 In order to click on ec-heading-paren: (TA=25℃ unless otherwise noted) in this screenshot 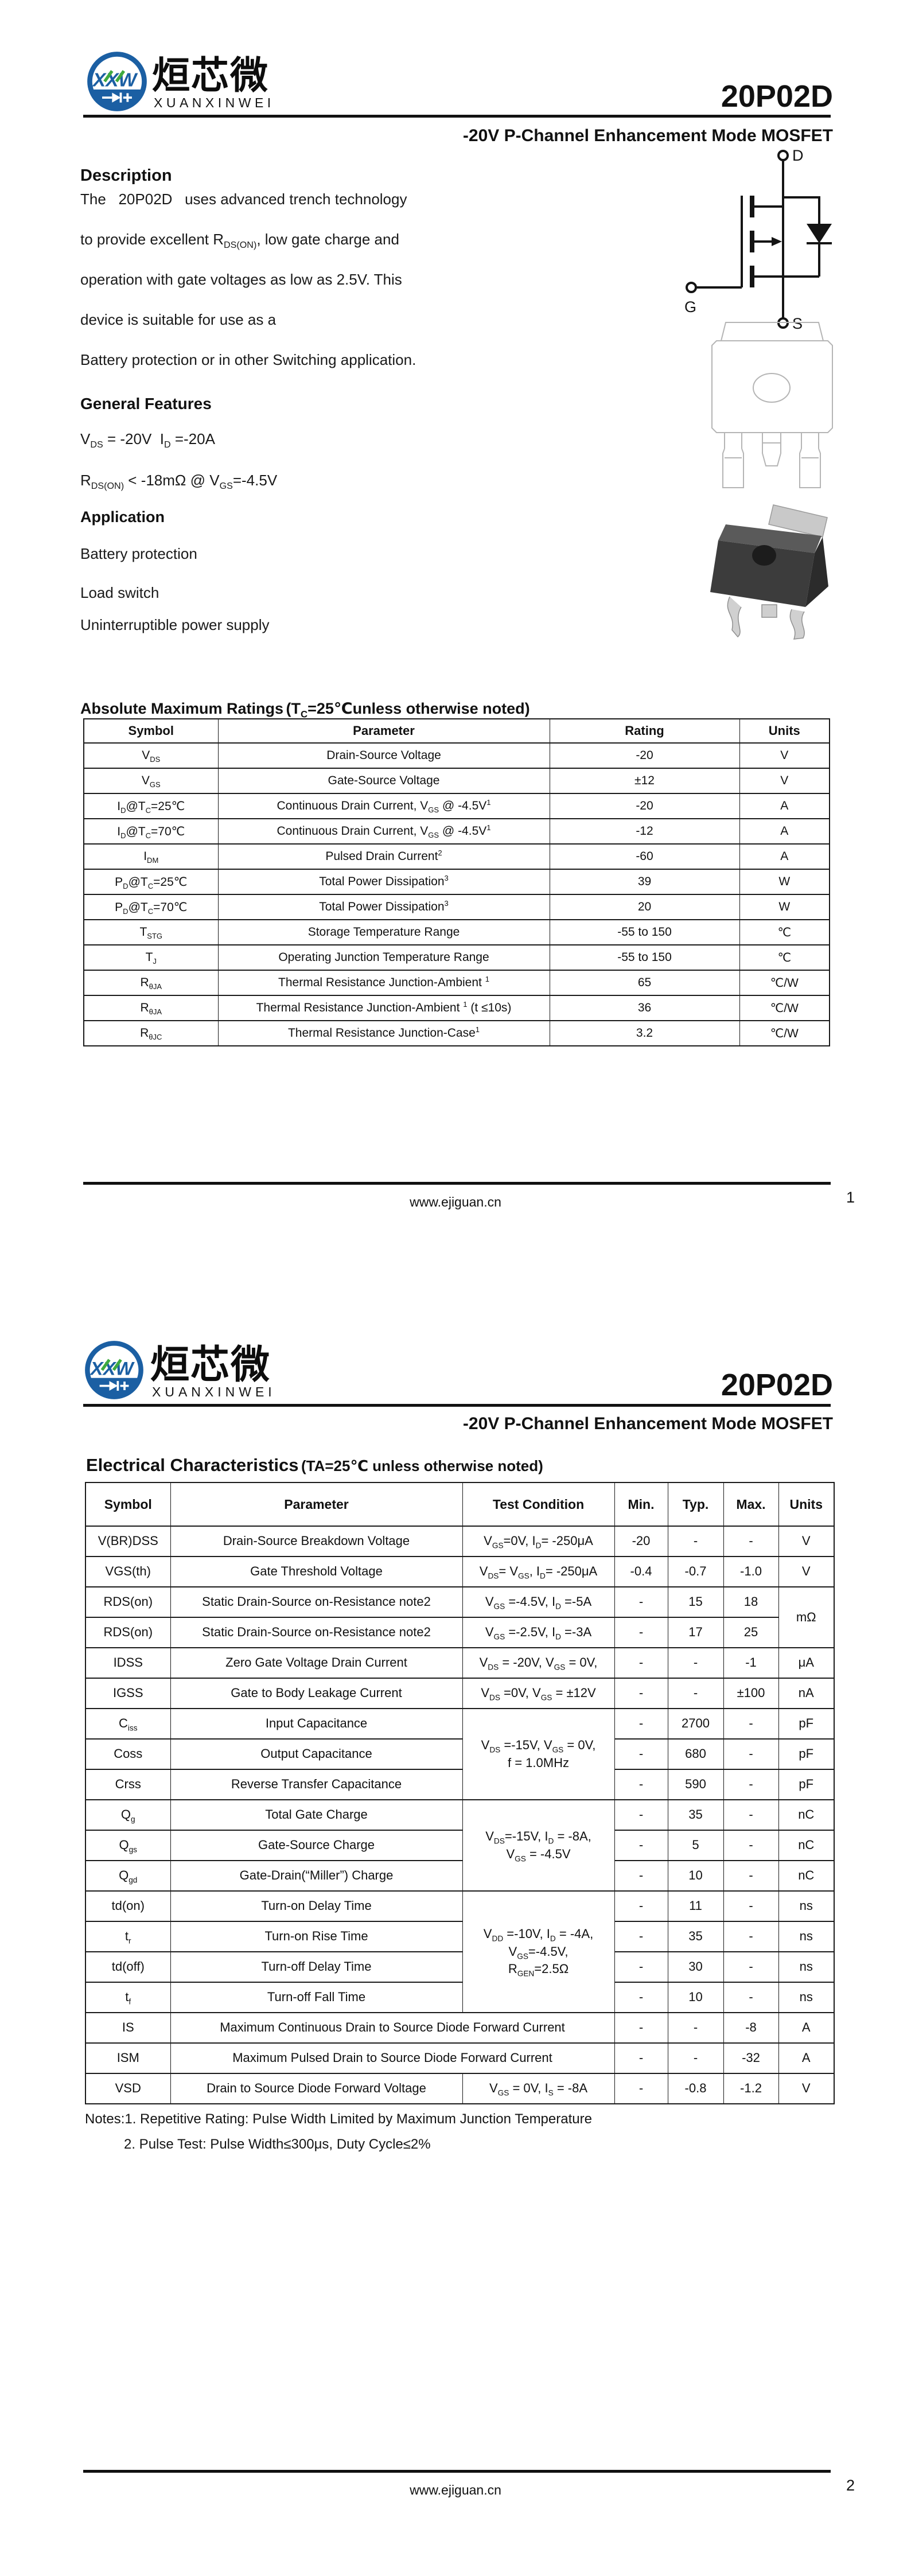, I will do `click(422, 1465)`.